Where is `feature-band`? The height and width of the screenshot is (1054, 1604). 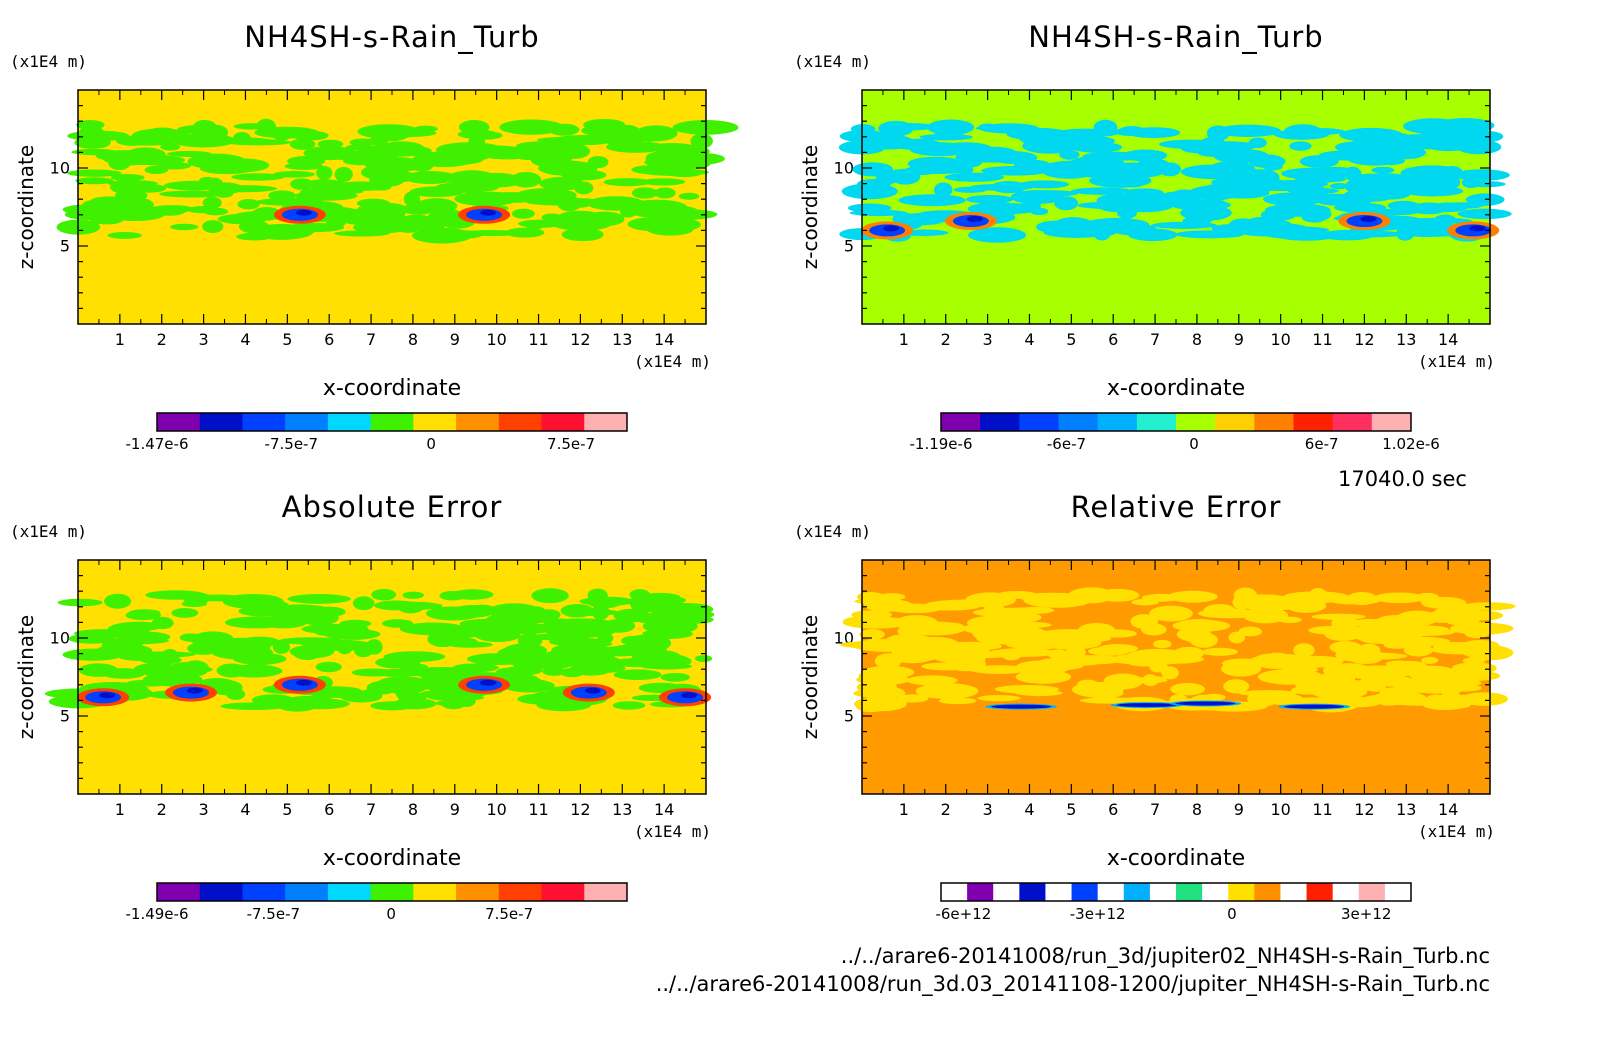
feature-band is located at coordinates (1175, 180).